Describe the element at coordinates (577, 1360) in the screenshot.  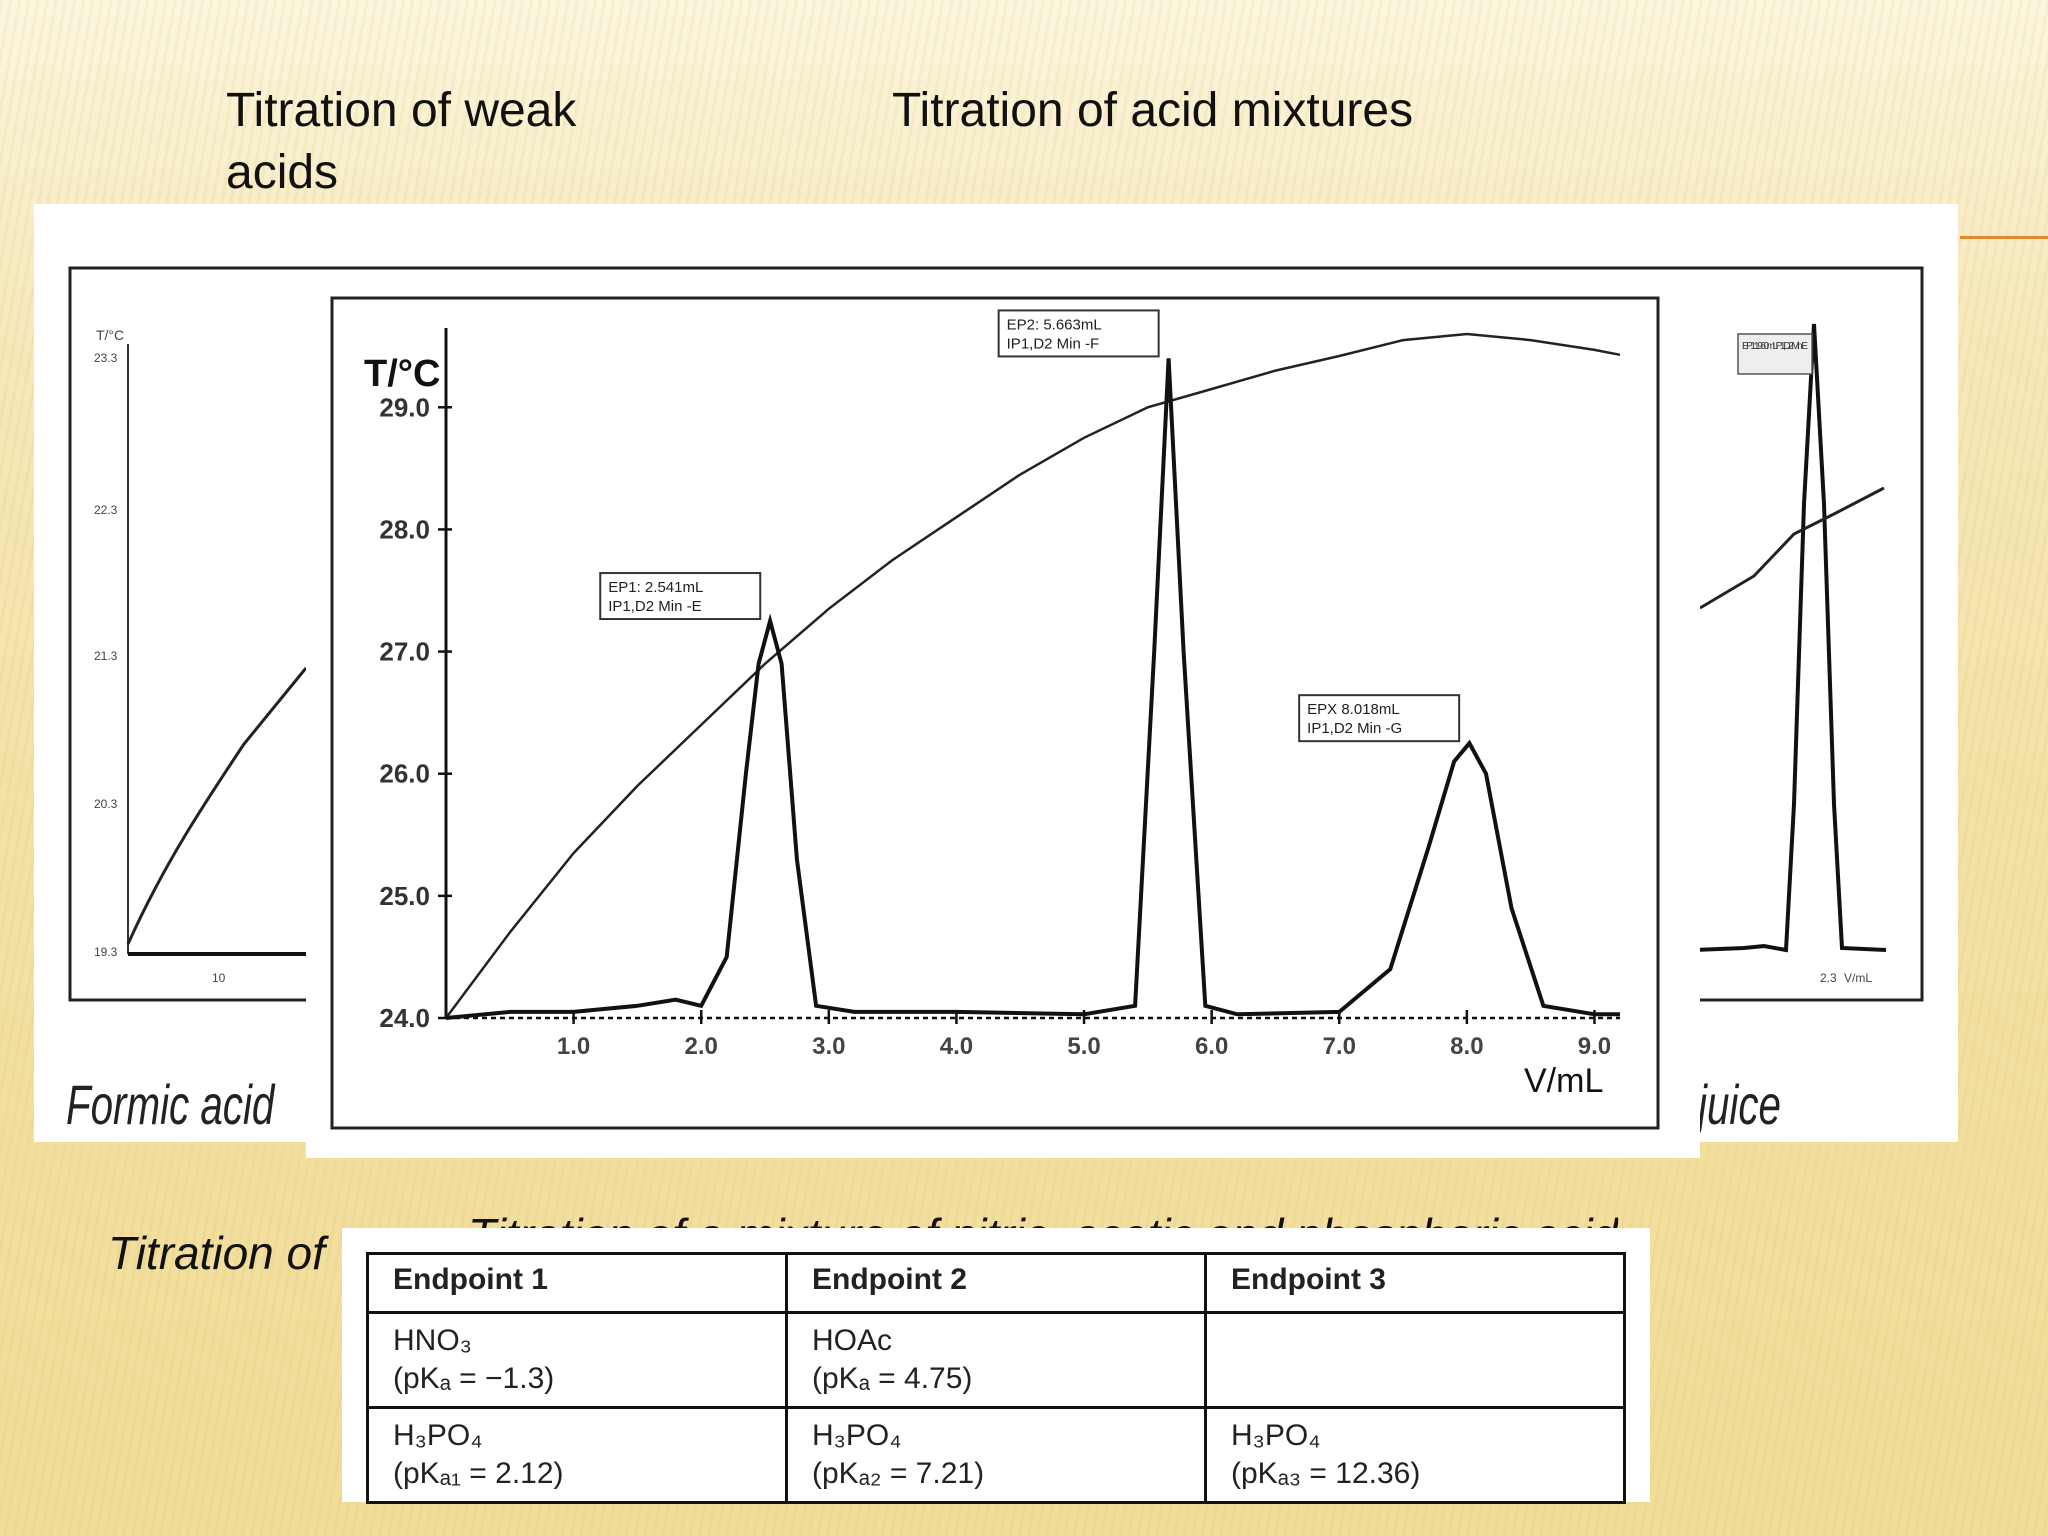
I see `table-cell: HNO₃ (pKₐ = −1.3)` at that location.